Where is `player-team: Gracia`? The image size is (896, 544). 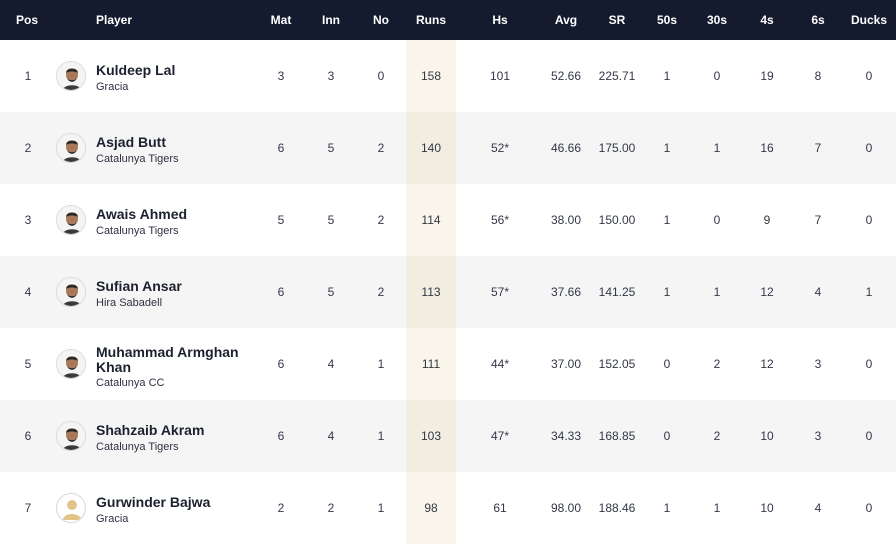
player-team: Gracia is located at coordinates (112, 519).